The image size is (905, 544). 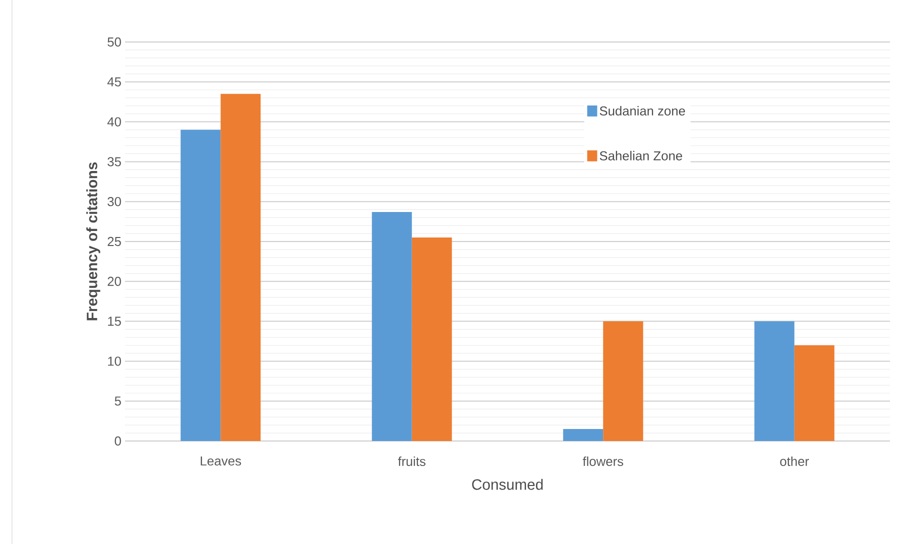 I want to click on y-tick-label: 0, so click(x=117, y=441).